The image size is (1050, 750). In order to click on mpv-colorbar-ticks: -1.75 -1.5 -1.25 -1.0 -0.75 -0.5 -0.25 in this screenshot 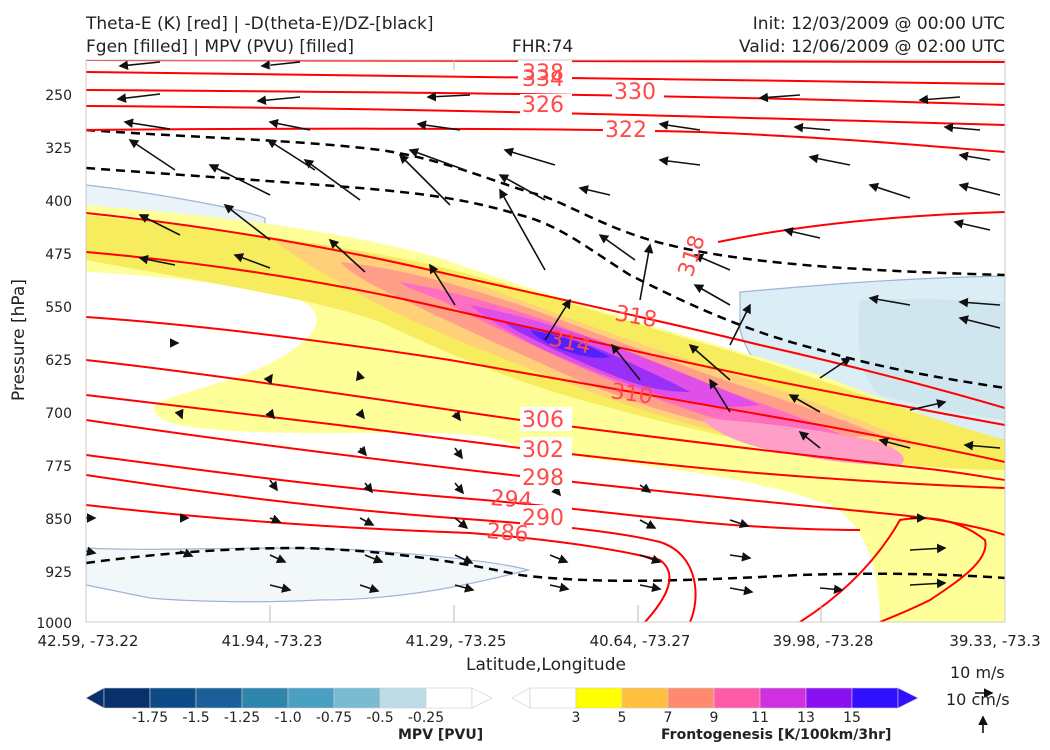, I will do `click(288, 718)`.